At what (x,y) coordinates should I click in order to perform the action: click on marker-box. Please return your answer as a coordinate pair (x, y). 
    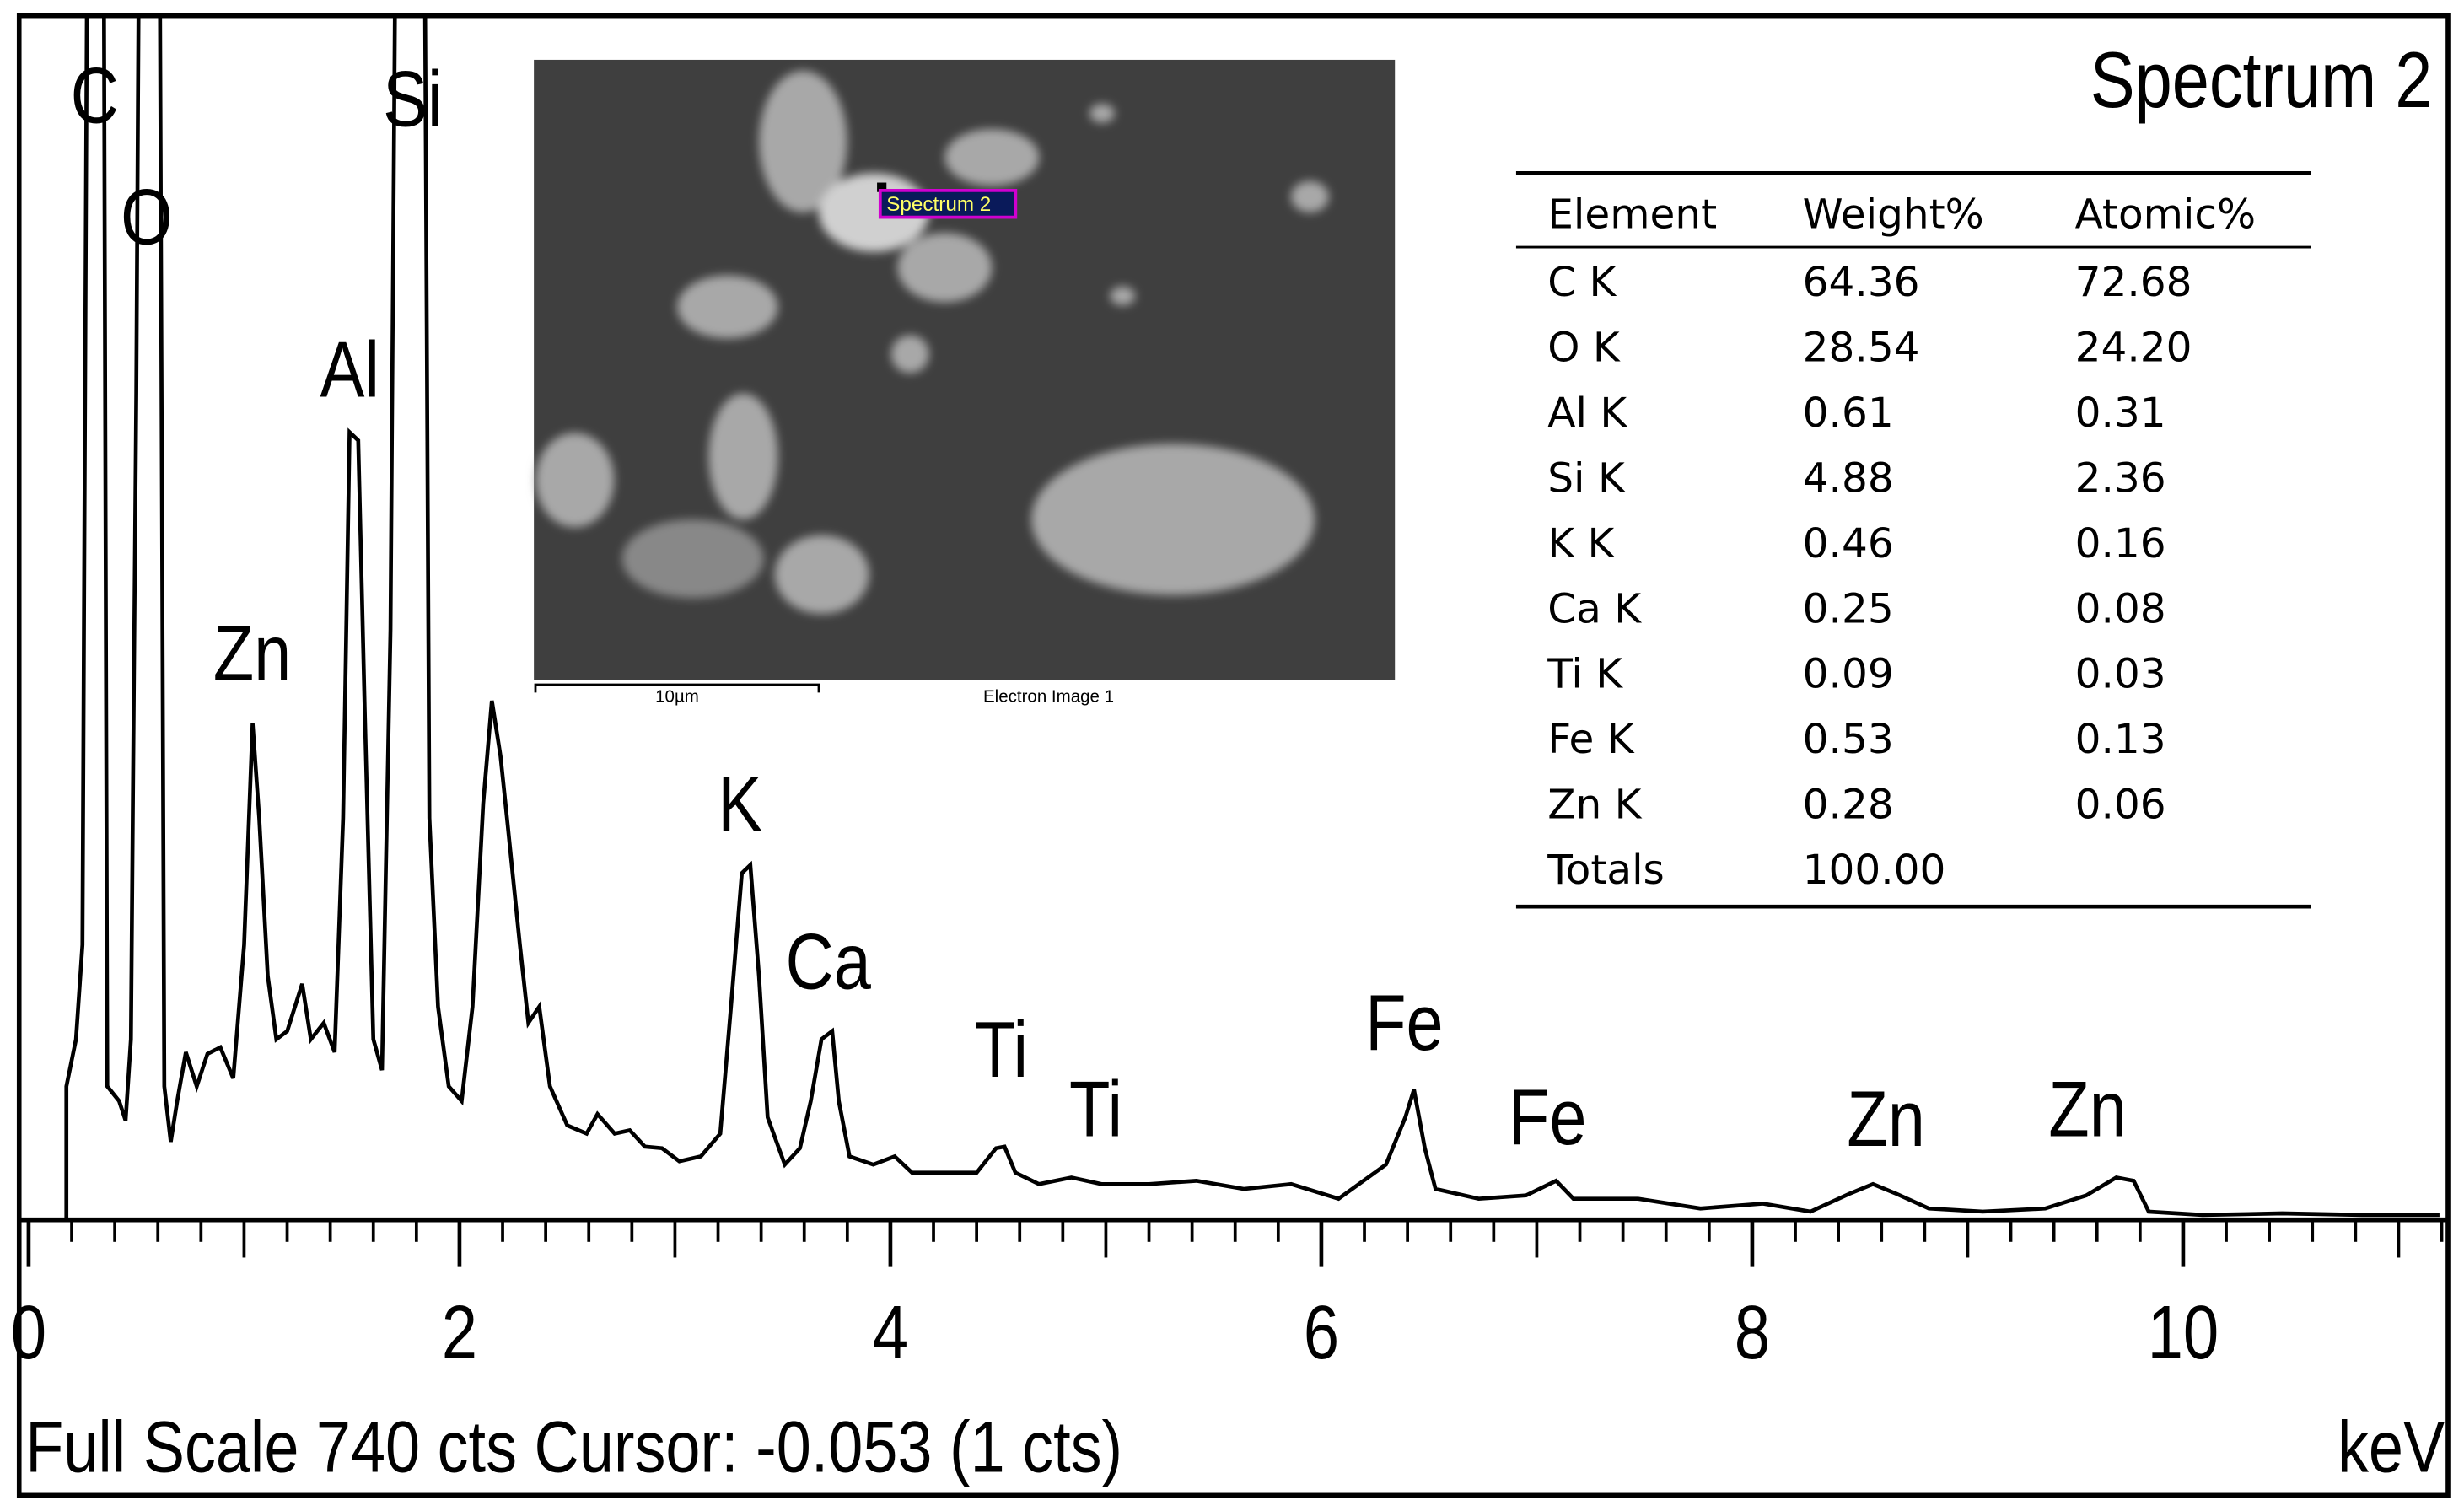
    Looking at the image, I should click on (948, 204).